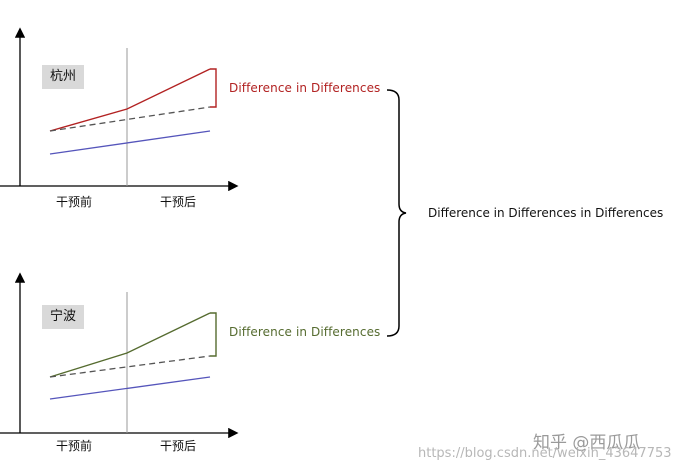 The width and height of the screenshot is (682, 466). I want to click on panel-ningbo, so click(119, 355).